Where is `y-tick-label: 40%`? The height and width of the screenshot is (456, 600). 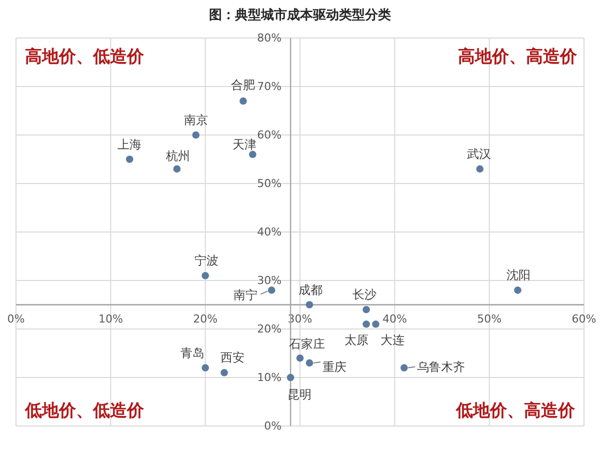 y-tick-label: 40% is located at coordinates (269, 232).